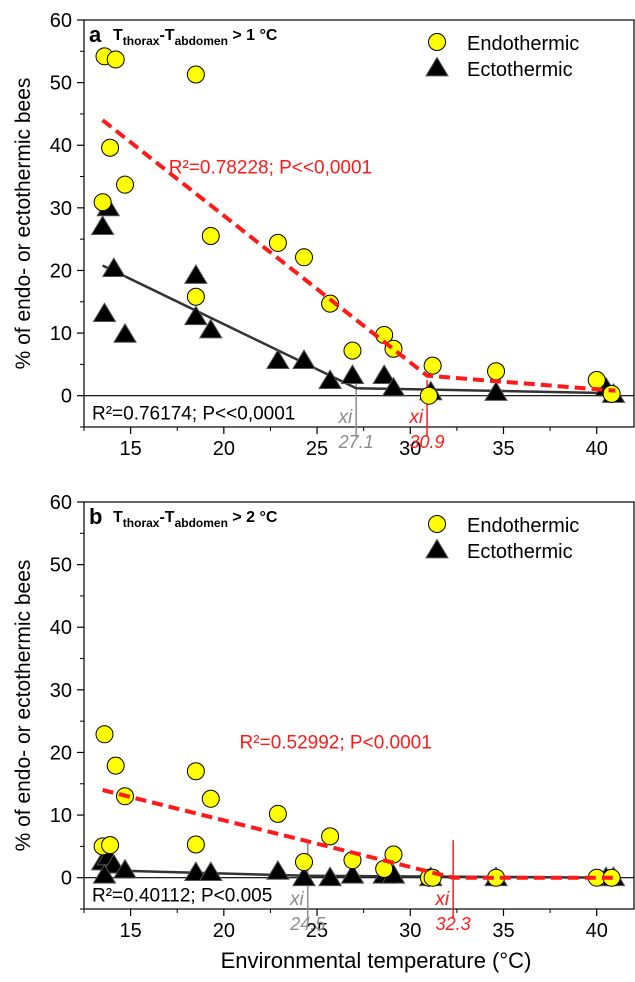 The width and height of the screenshot is (635, 982). I want to click on panel-title: Tthorax-Tabdomen > 2 °C, so click(195, 519).